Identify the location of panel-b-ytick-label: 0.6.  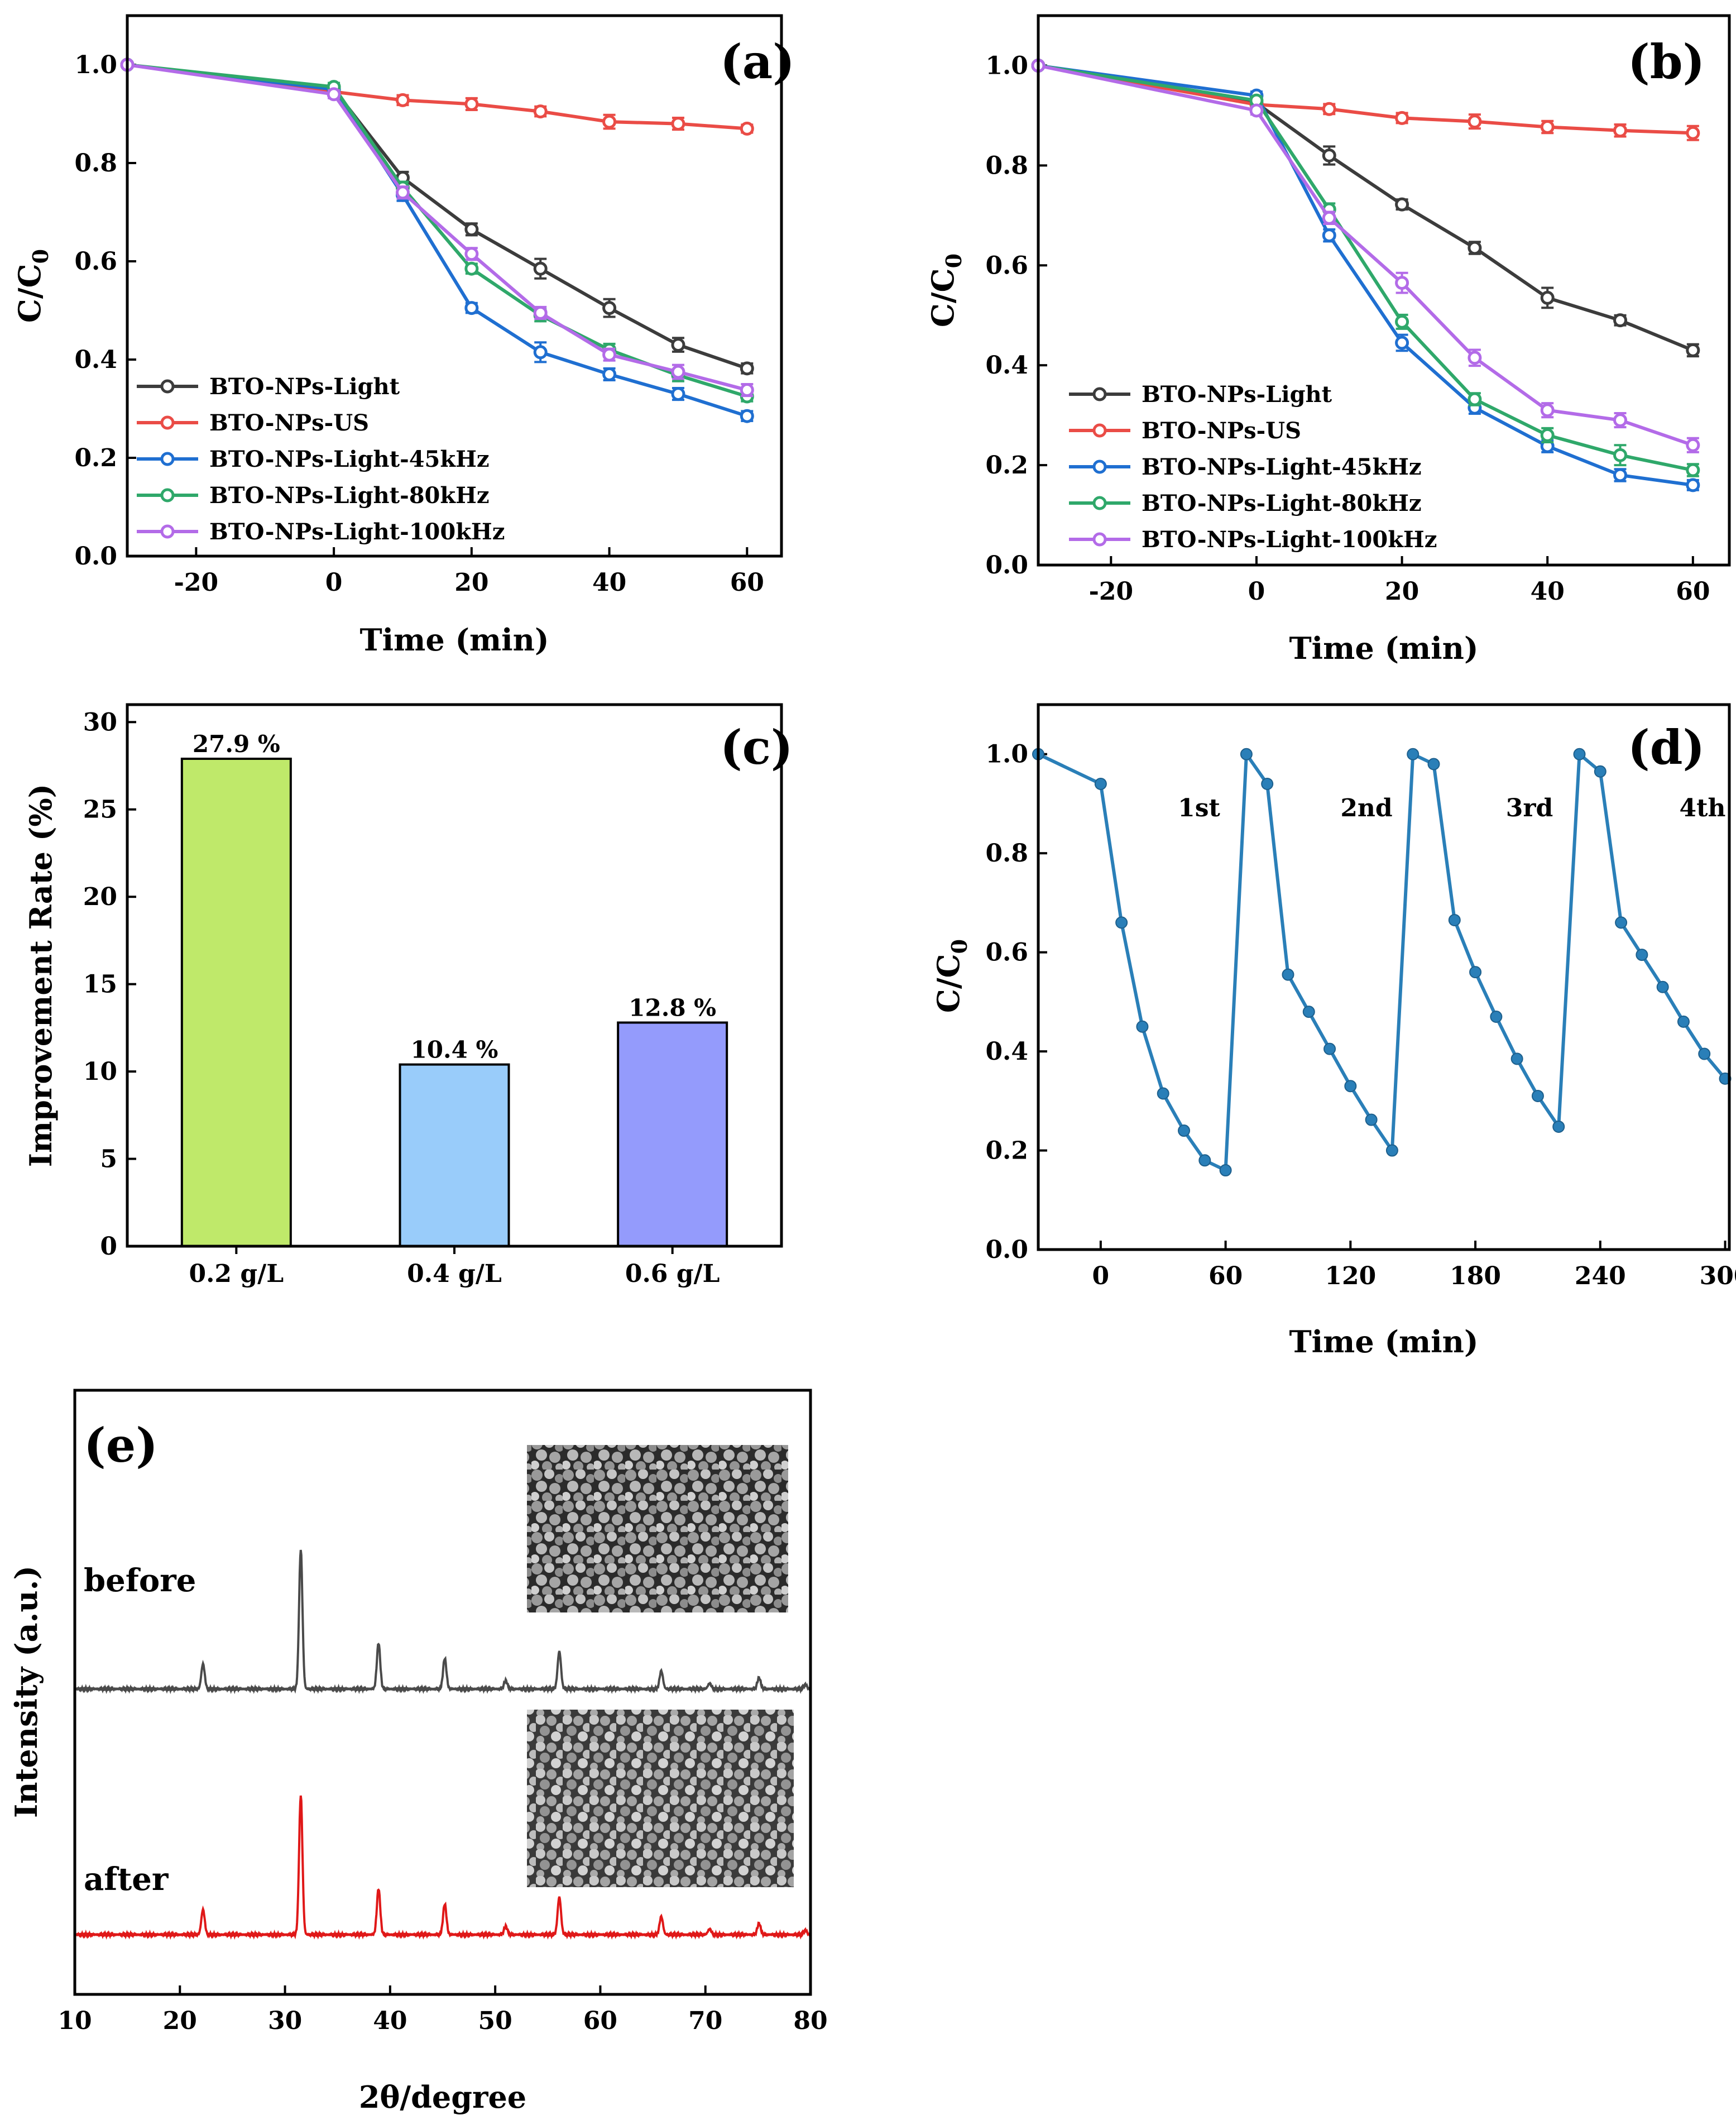
(1006, 265).